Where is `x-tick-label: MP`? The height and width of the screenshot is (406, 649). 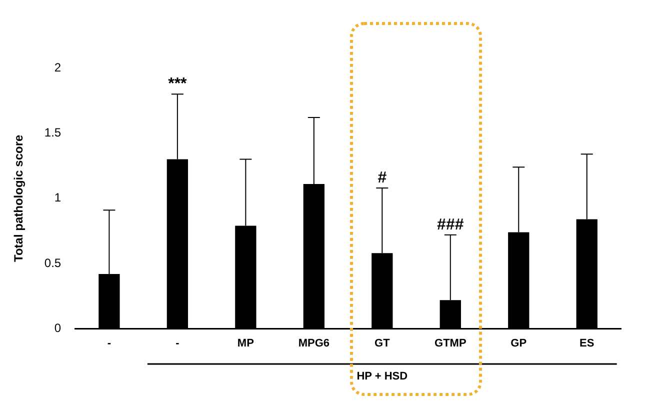
x-tick-label: MP is located at coordinates (245, 343).